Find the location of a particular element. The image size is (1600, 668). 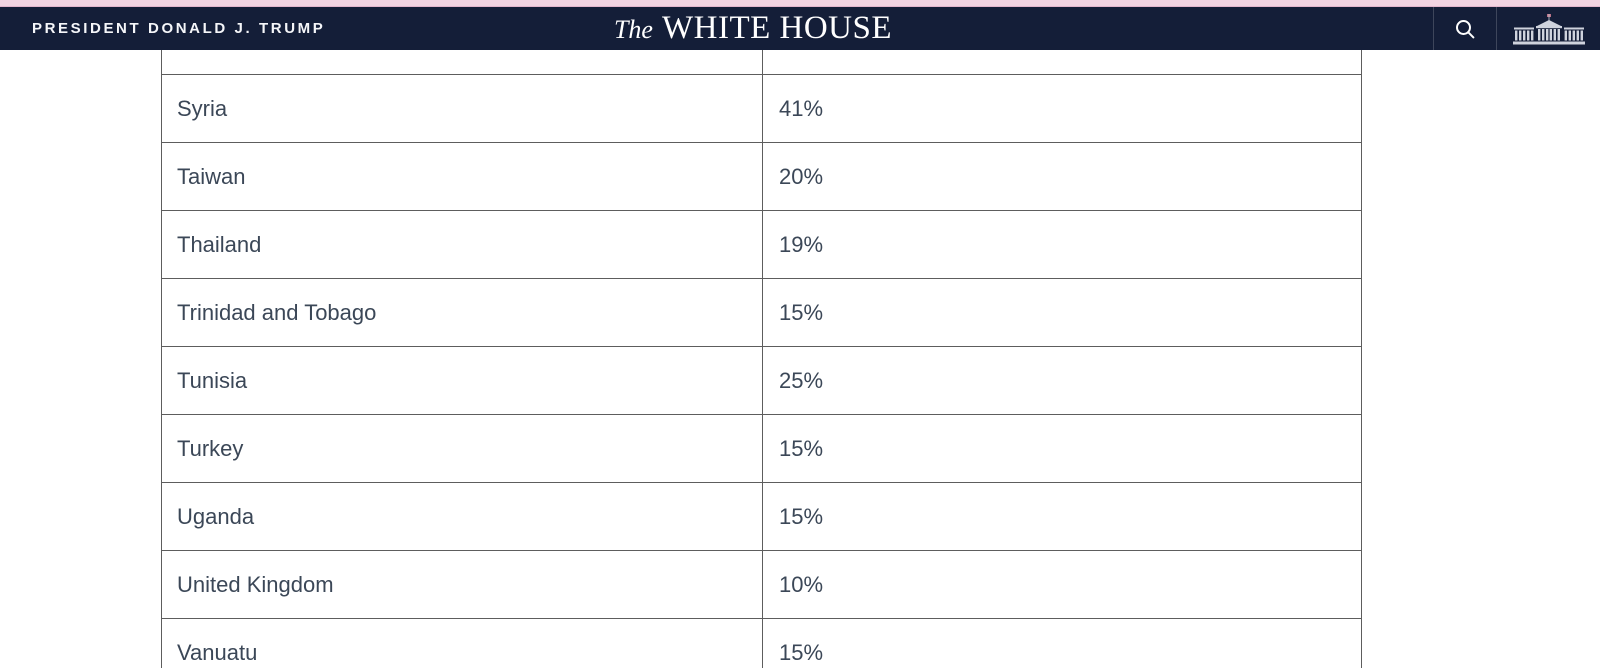

rate-cell: 19% is located at coordinates (801, 244).